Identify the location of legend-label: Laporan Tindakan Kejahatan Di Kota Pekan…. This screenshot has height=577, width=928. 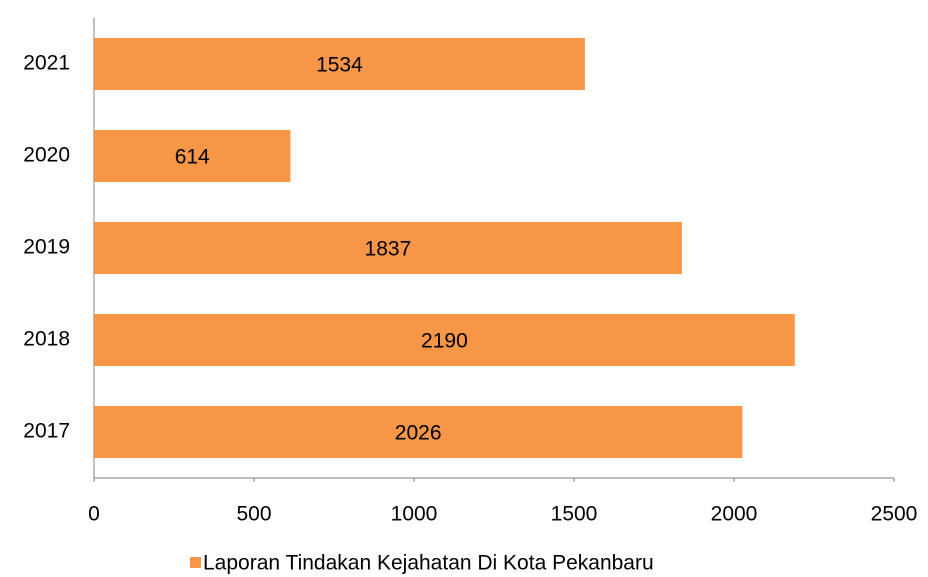
(428, 563).